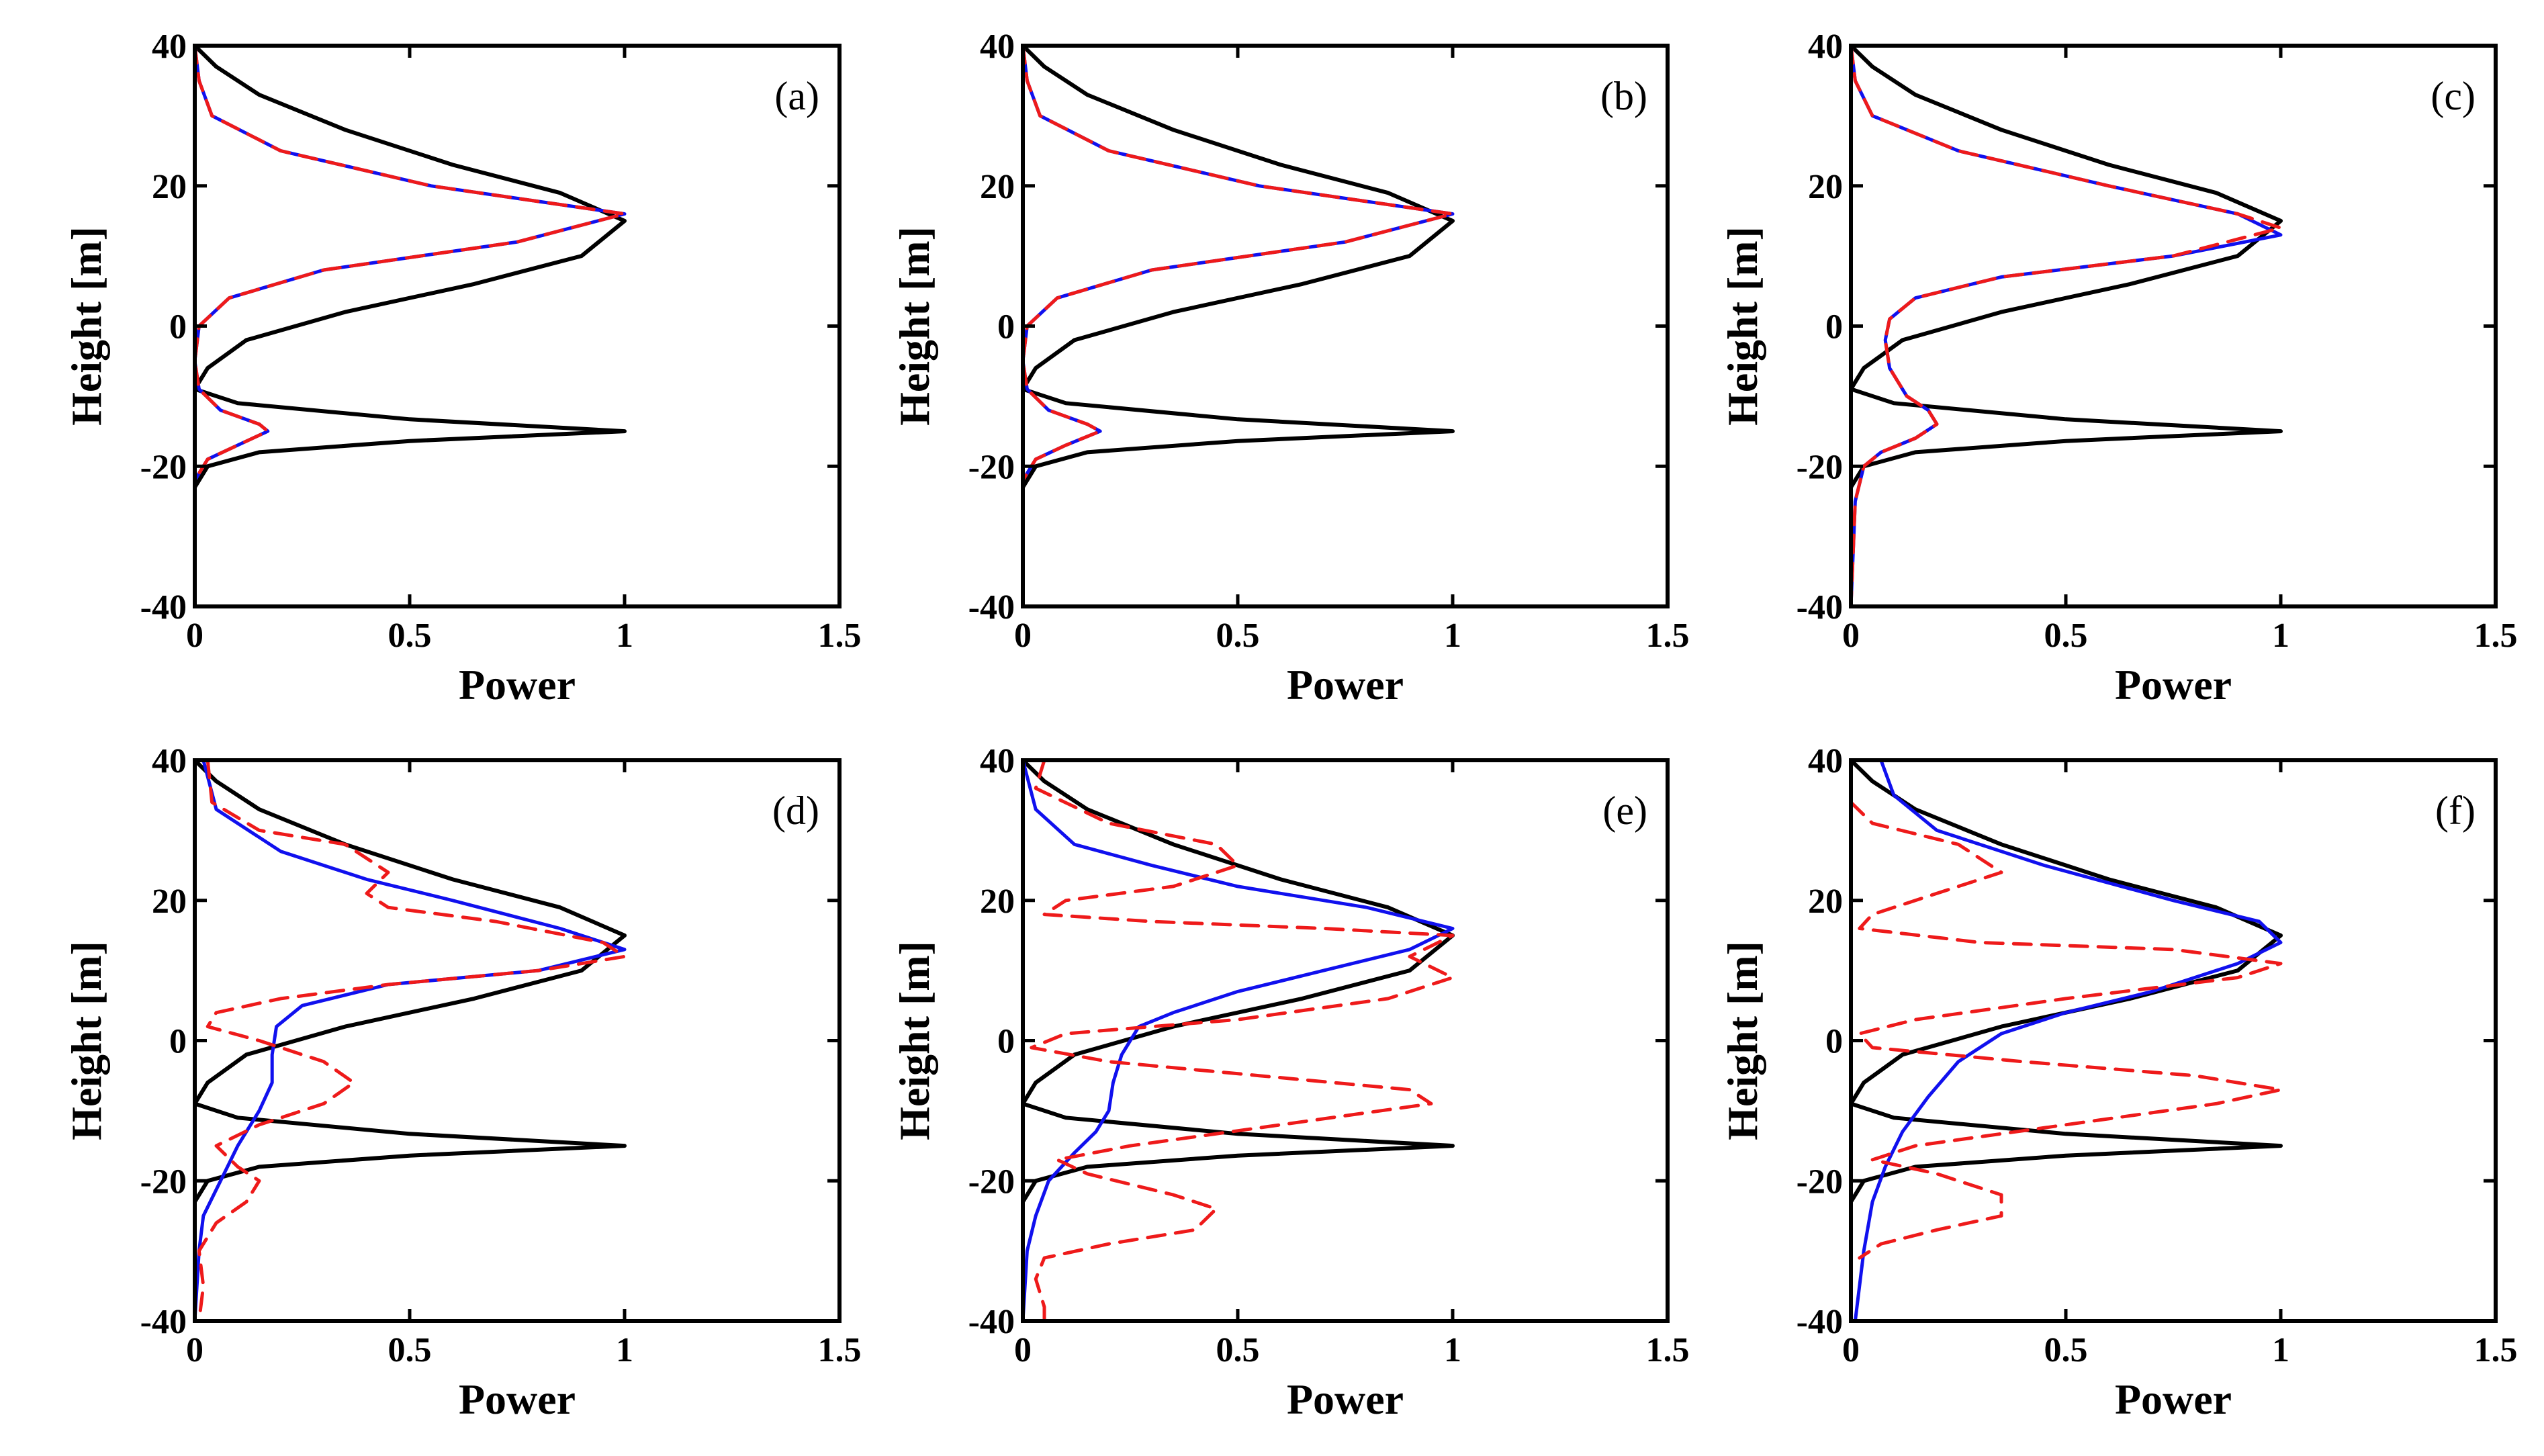  Describe the element at coordinates (1624, 810) in the screenshot. I see `panel-letter: (e)` at that location.